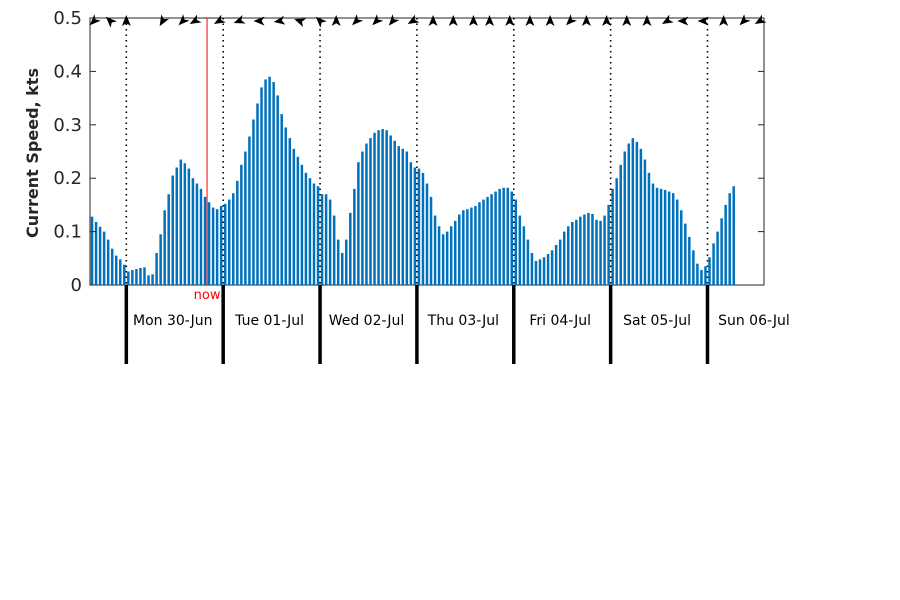 This screenshot has width=900, height=600. I want to click on now-label: now, so click(207, 295).